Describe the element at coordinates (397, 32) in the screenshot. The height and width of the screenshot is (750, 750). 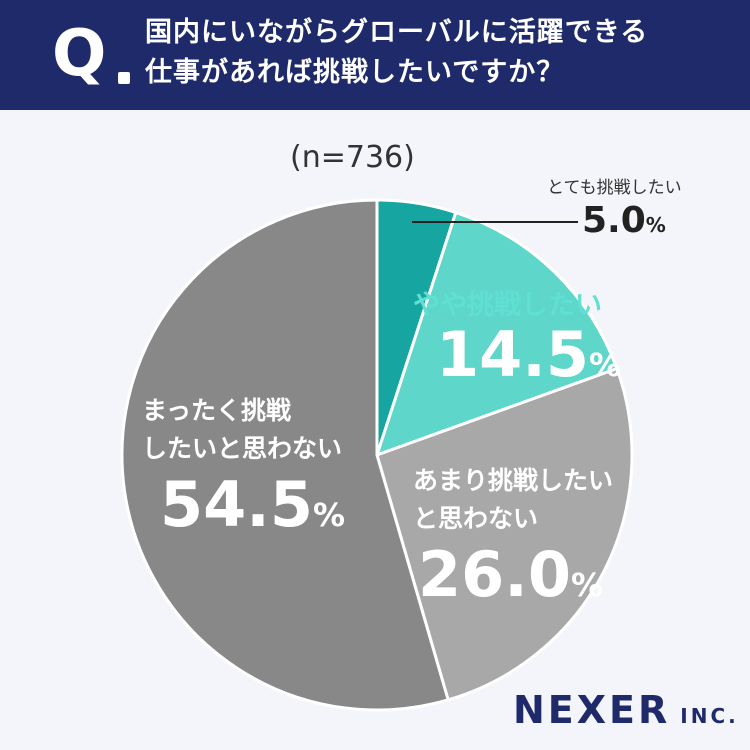
I see `question-line-1: 国内にいながらグローバルに活躍できる` at that location.